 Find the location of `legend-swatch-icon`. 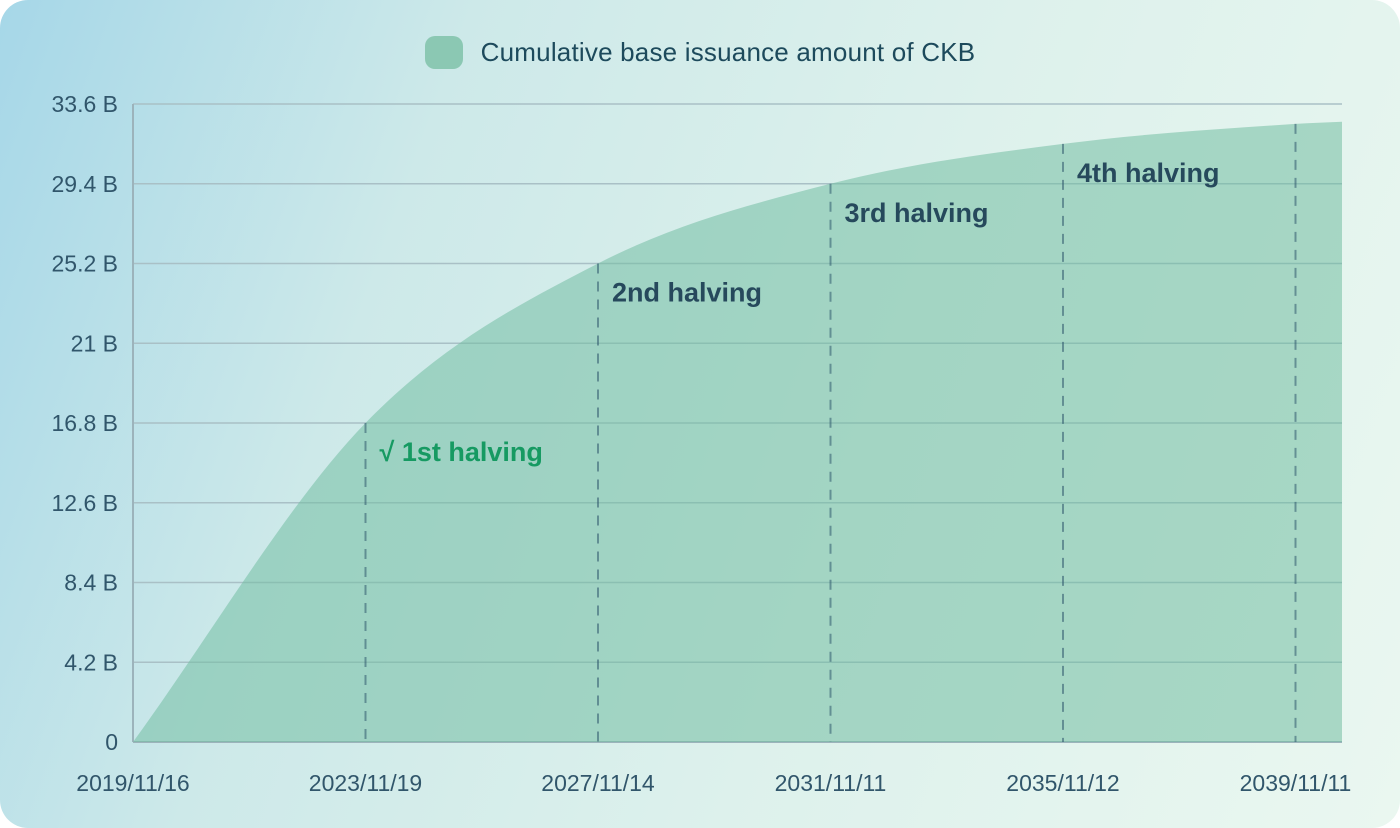

legend-swatch-icon is located at coordinates (443, 52).